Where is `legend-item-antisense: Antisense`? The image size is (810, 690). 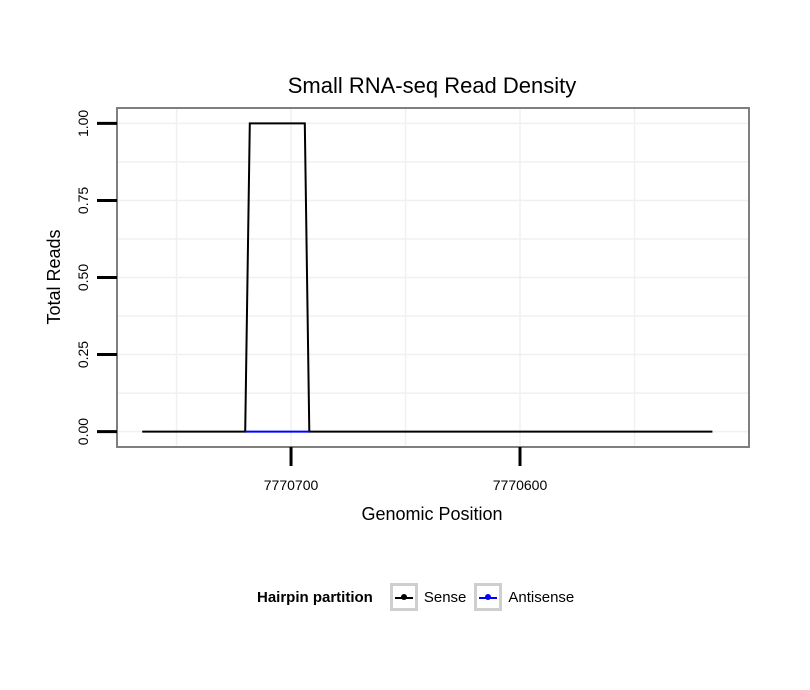 legend-item-antisense: Antisense is located at coordinates (524, 597).